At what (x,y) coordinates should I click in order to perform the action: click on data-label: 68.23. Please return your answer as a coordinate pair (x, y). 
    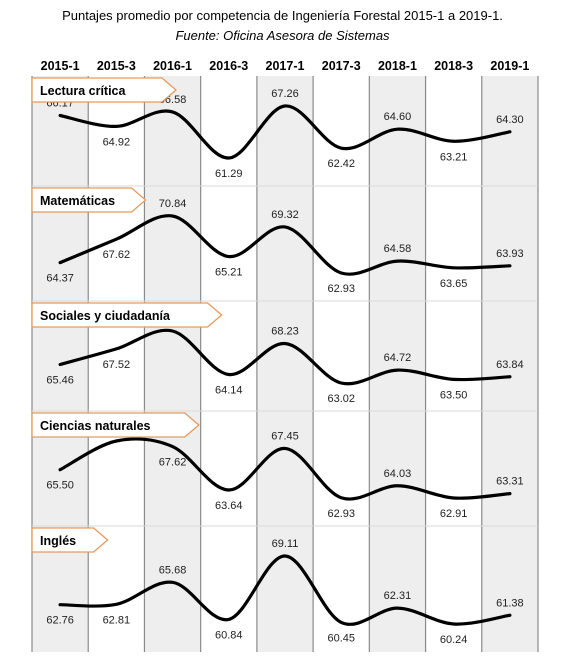
    Looking at the image, I should click on (285, 332).